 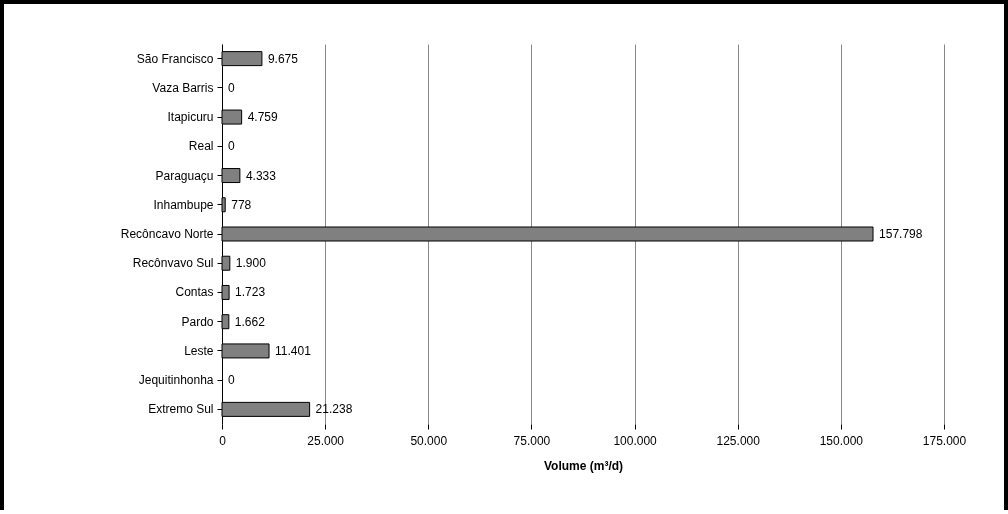 What do you see at coordinates (184, 175) in the screenshot?
I see `y-tick-label: Paraguaçu` at bounding box center [184, 175].